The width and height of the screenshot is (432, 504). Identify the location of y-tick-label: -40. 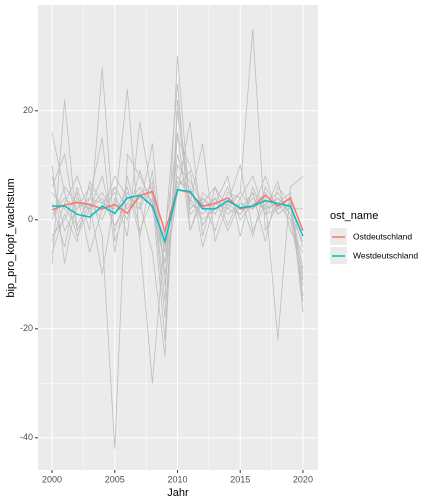
(26, 437).